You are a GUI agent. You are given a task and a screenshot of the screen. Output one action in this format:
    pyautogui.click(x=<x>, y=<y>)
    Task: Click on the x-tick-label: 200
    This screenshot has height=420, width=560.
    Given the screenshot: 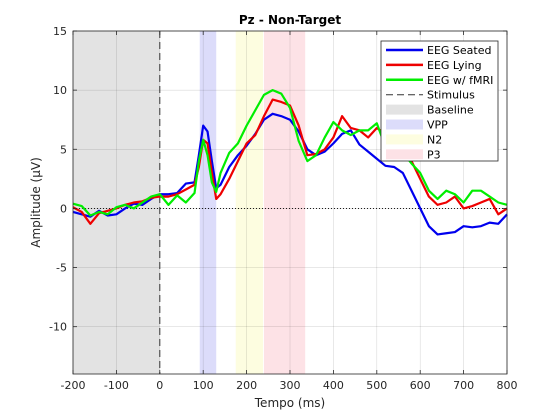 What is the action you would take?
    pyautogui.click(x=246, y=385)
    